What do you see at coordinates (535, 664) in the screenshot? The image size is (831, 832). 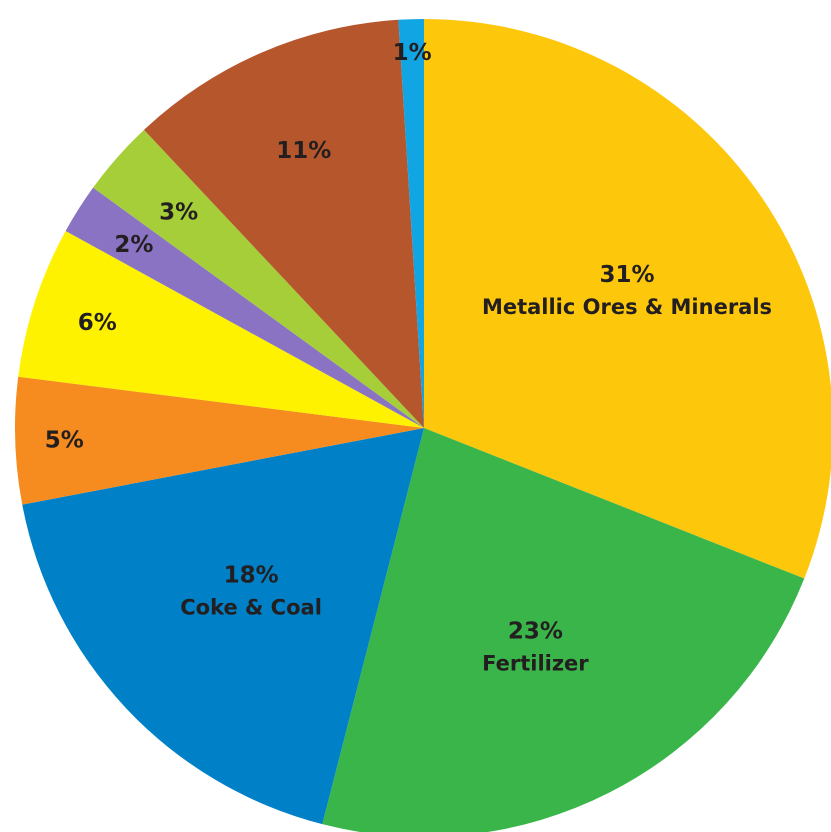 I see `slice-category-label: Fertilizer` at bounding box center [535, 664].